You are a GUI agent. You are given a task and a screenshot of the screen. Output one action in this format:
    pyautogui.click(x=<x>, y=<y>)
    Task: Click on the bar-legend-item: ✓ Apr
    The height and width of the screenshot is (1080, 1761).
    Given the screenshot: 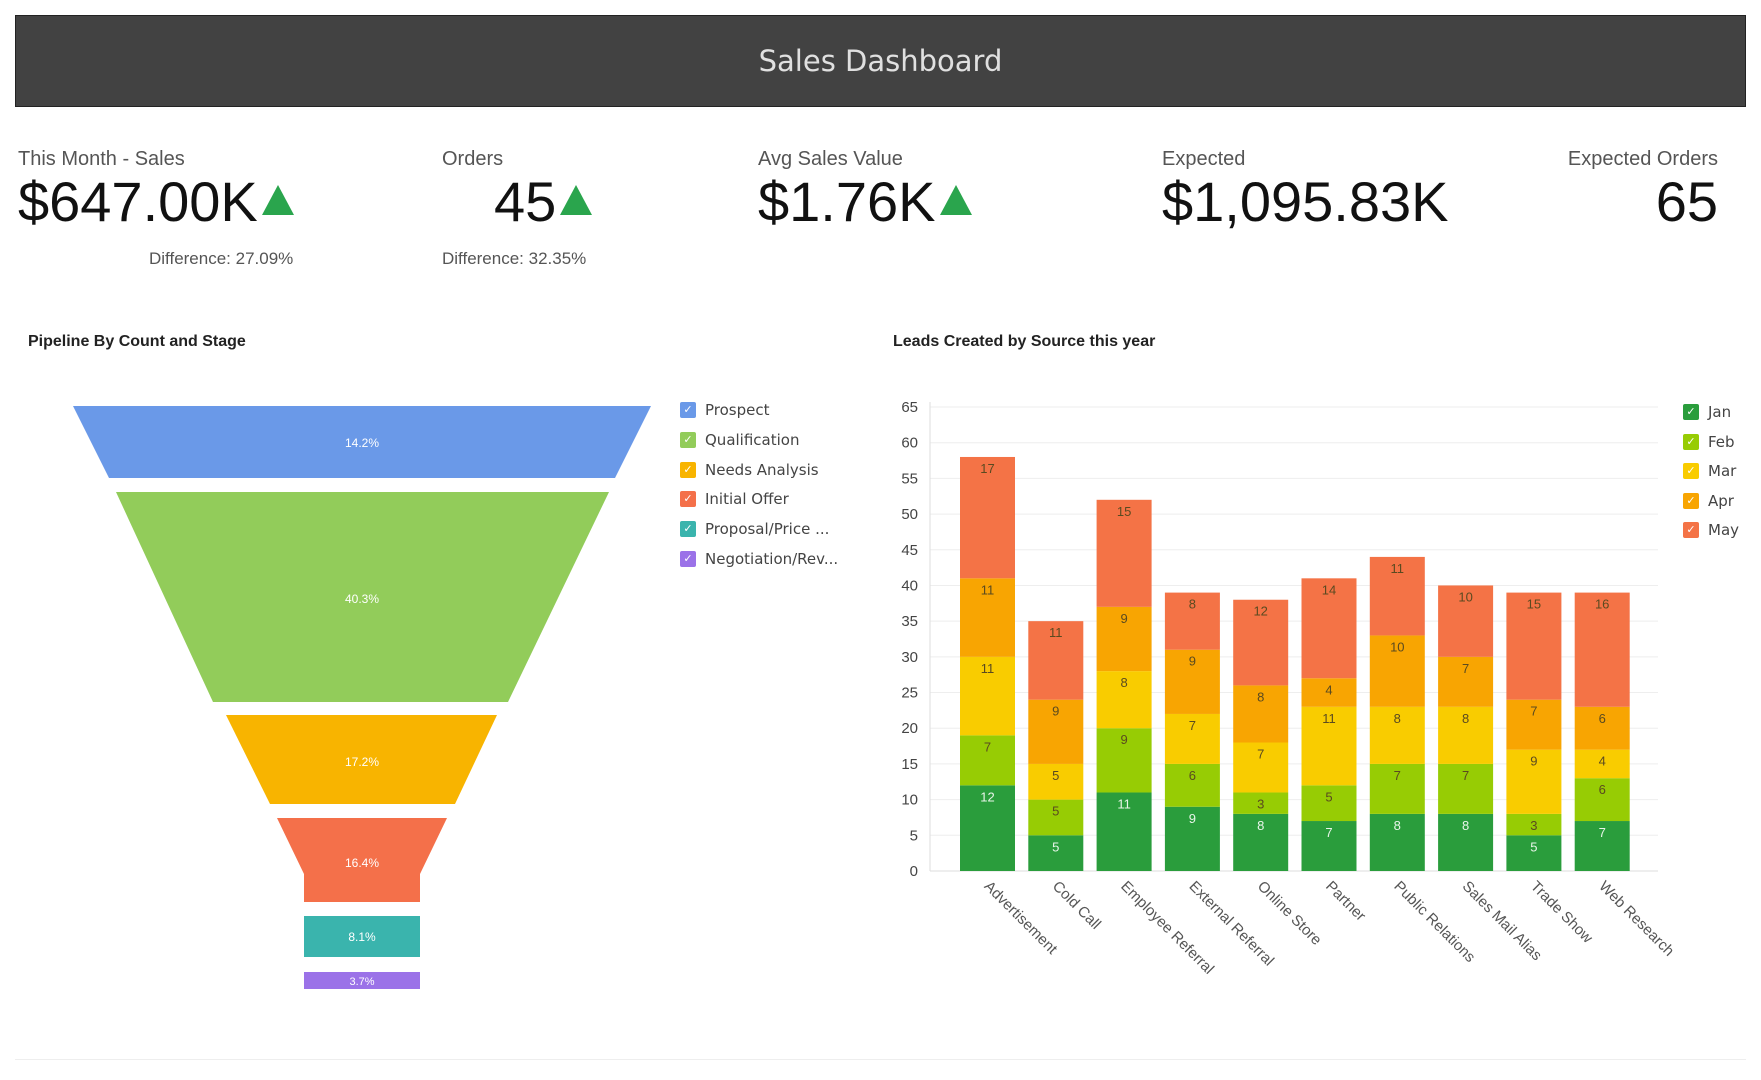 What is the action you would take?
    pyautogui.click(x=1708, y=501)
    